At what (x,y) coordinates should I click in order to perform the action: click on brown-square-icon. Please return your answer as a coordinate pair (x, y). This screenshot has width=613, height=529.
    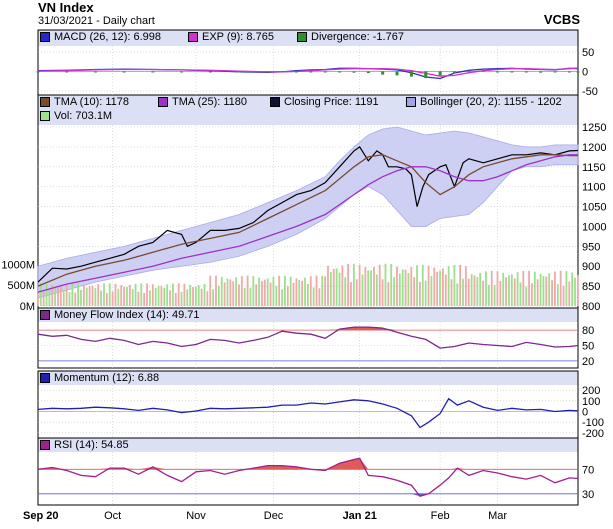
    Looking at the image, I should click on (45, 102).